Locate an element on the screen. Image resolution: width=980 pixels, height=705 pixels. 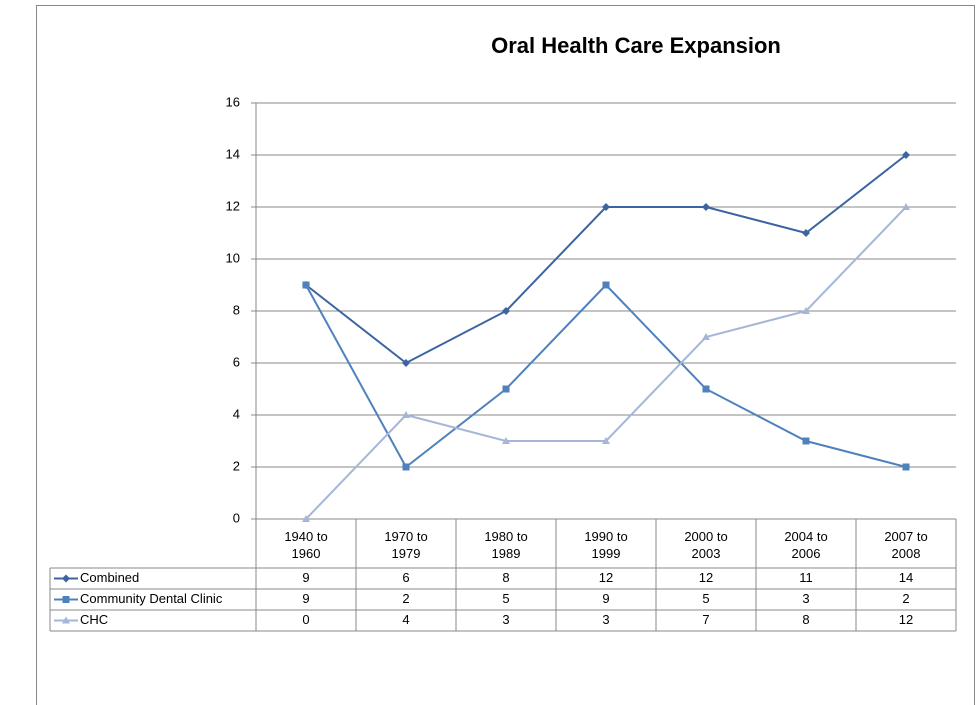
x-tick-label: 2004 to 2006 is located at coordinates (806, 544).